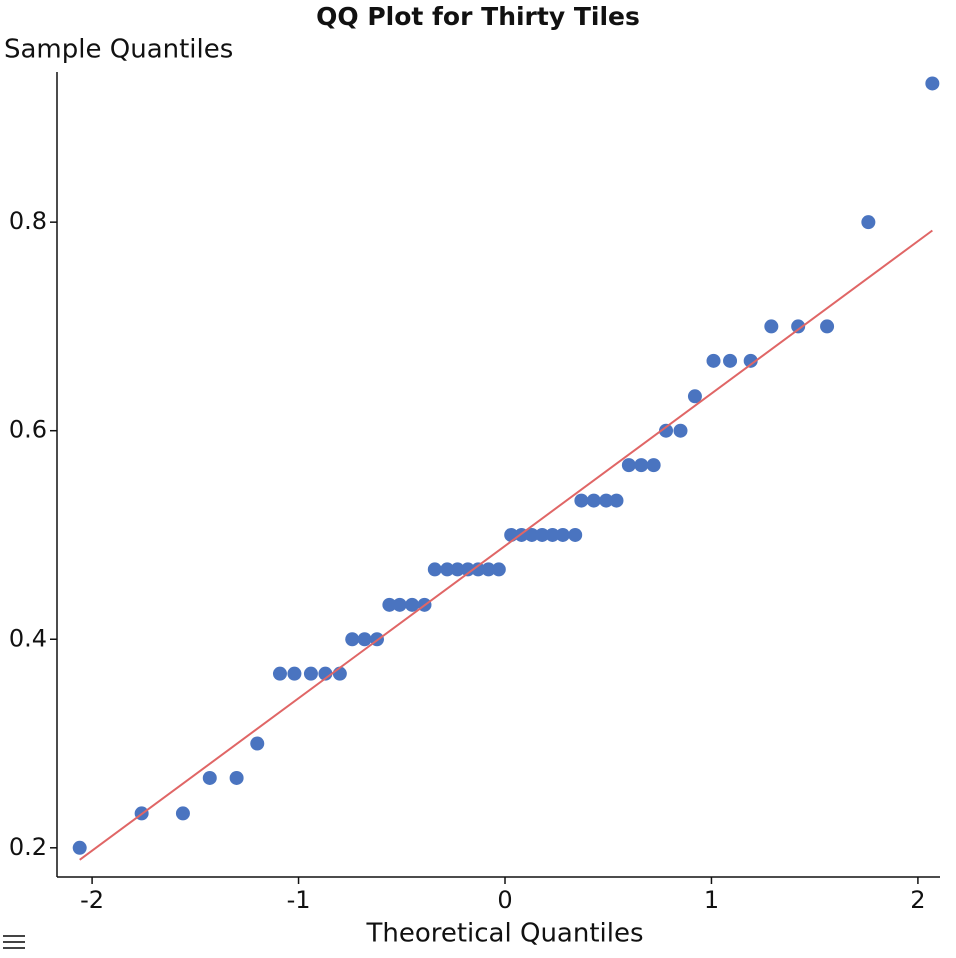 This screenshot has width=956, height=958. What do you see at coordinates (711, 900) in the screenshot?
I see `x-tick-label: 1` at bounding box center [711, 900].